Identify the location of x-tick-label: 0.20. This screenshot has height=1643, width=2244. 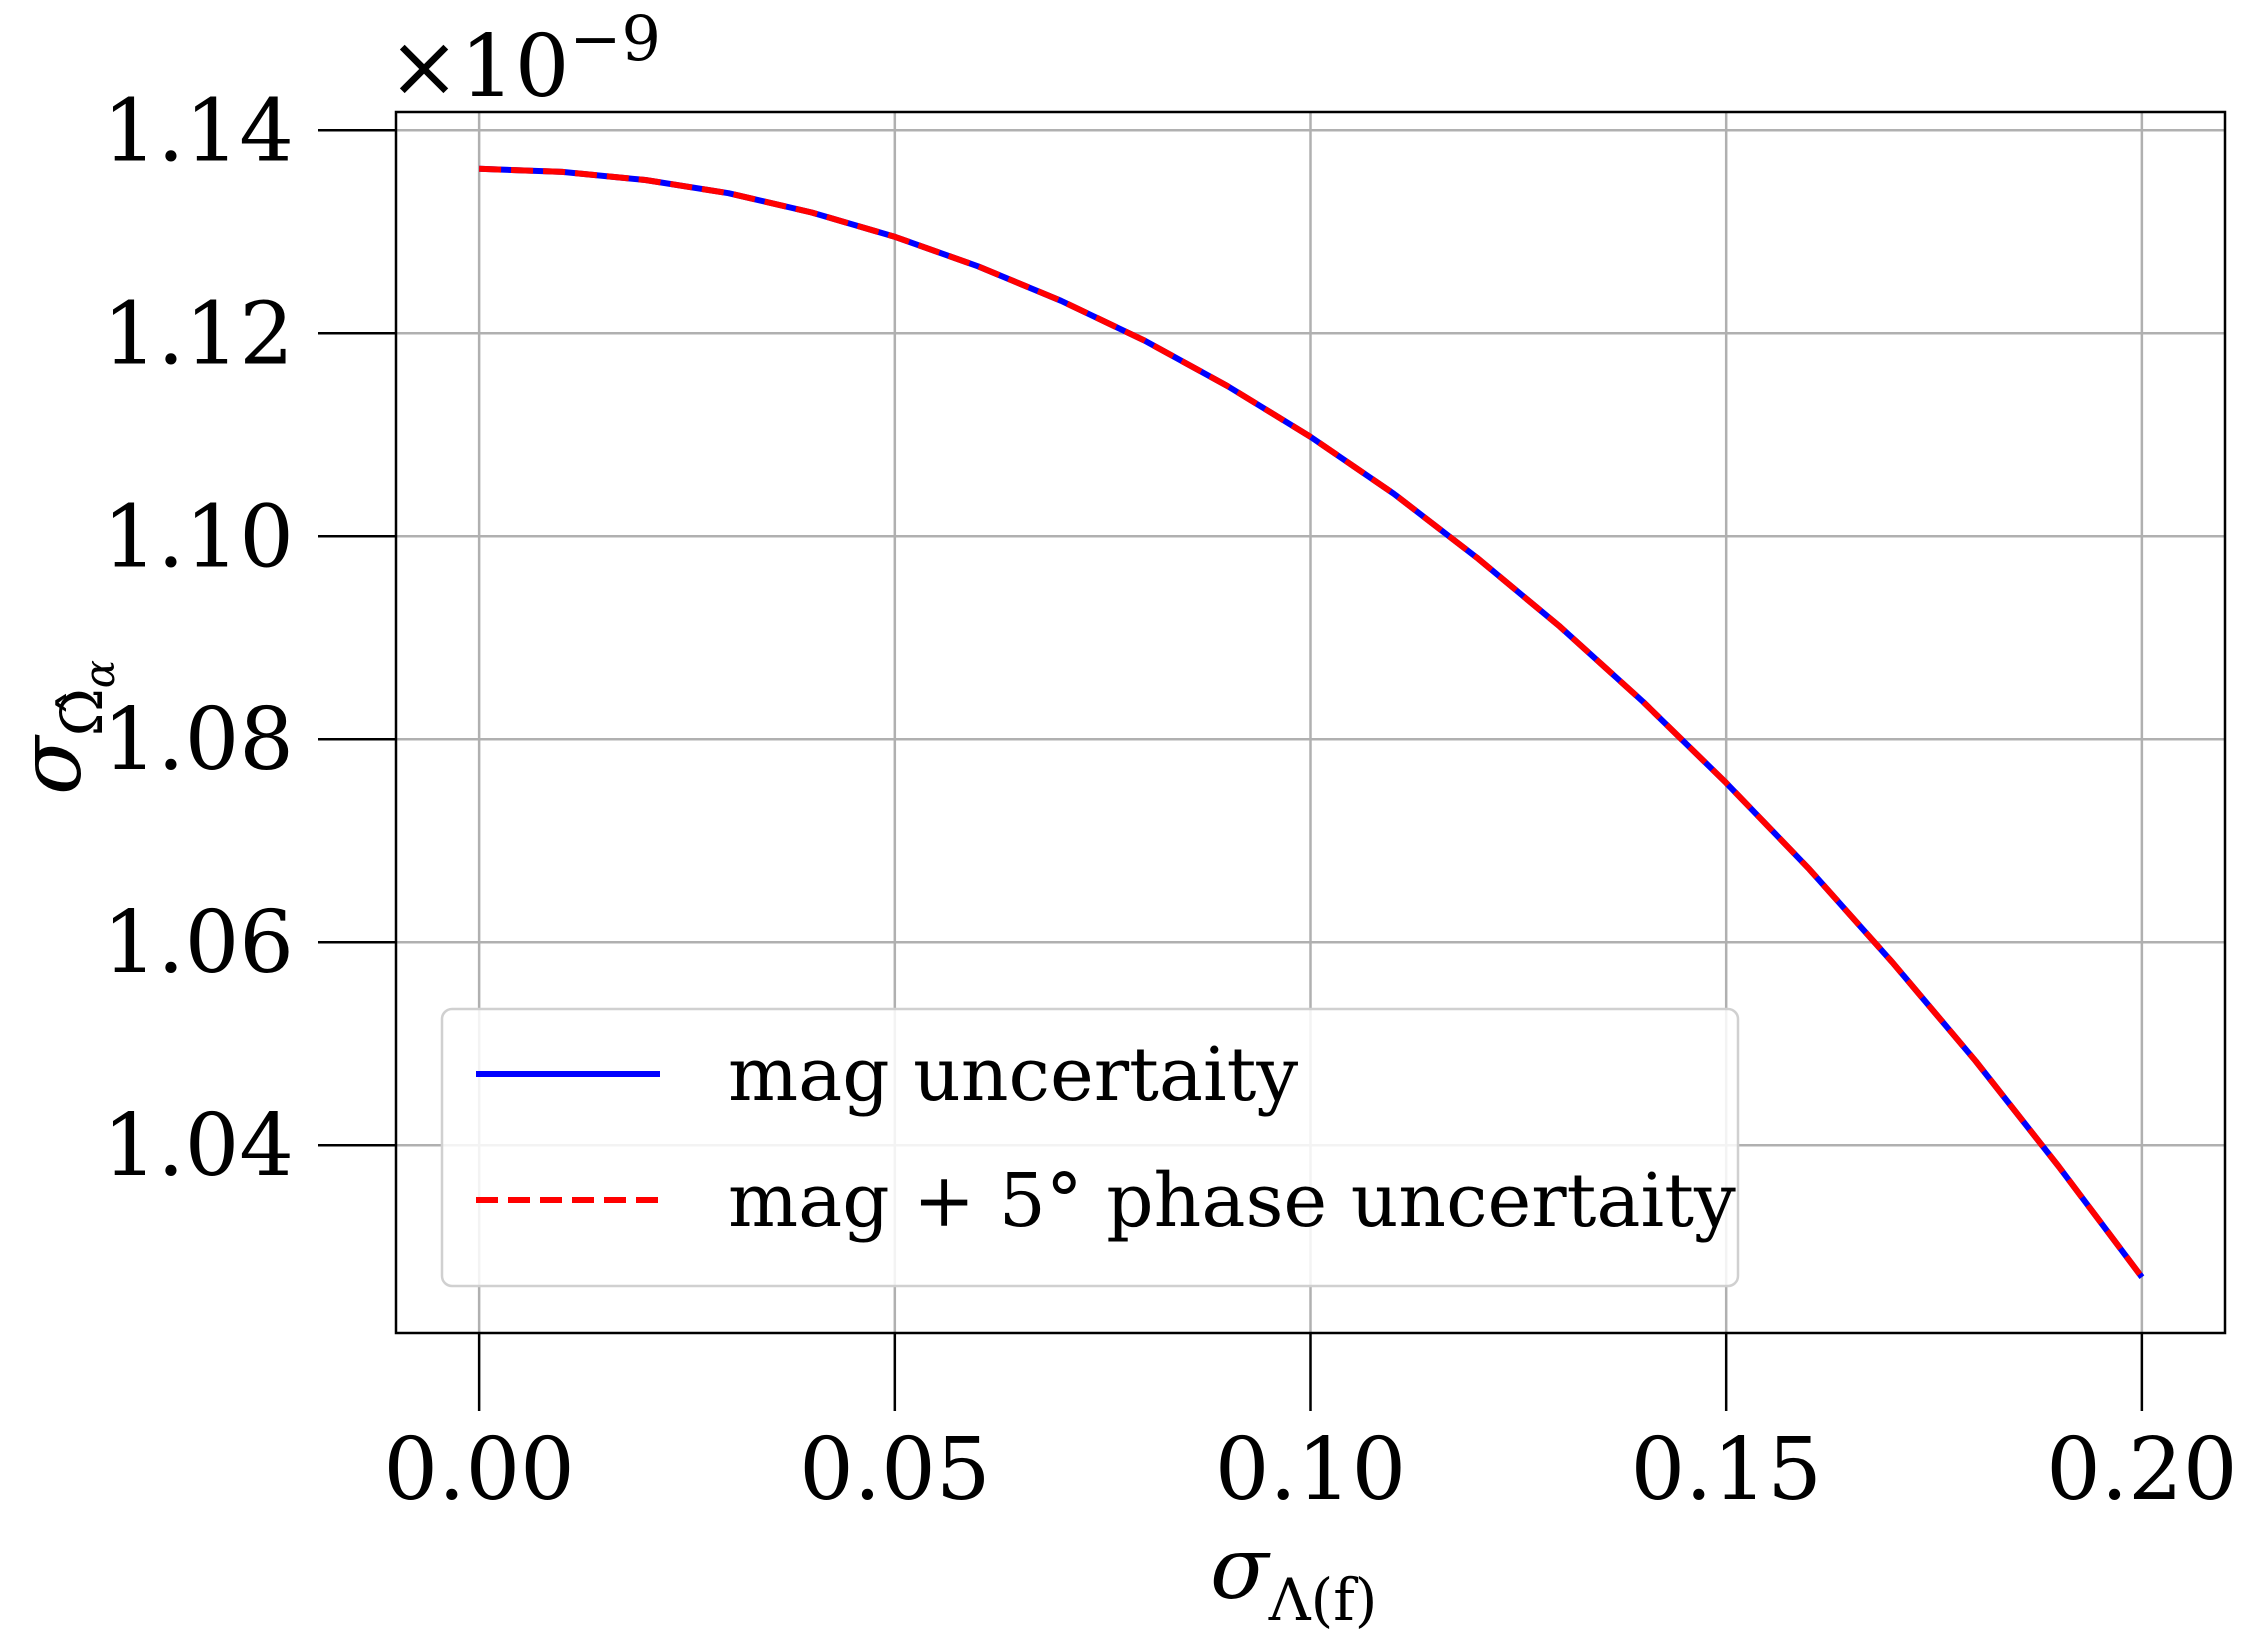
(2141, 1470).